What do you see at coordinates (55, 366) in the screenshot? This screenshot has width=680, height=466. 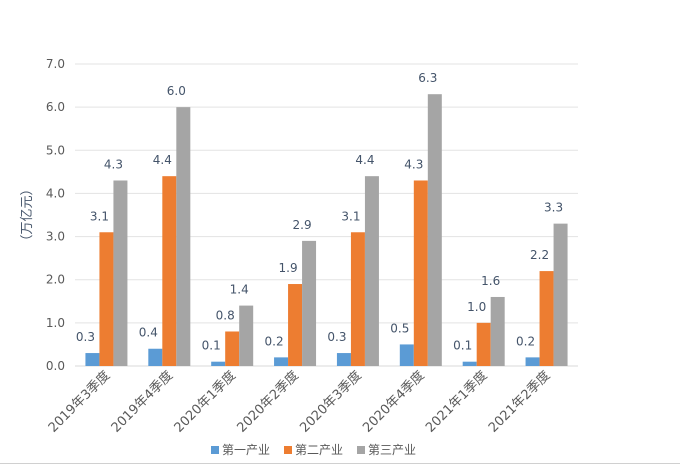 I see `y-tick-label: 0.0` at bounding box center [55, 366].